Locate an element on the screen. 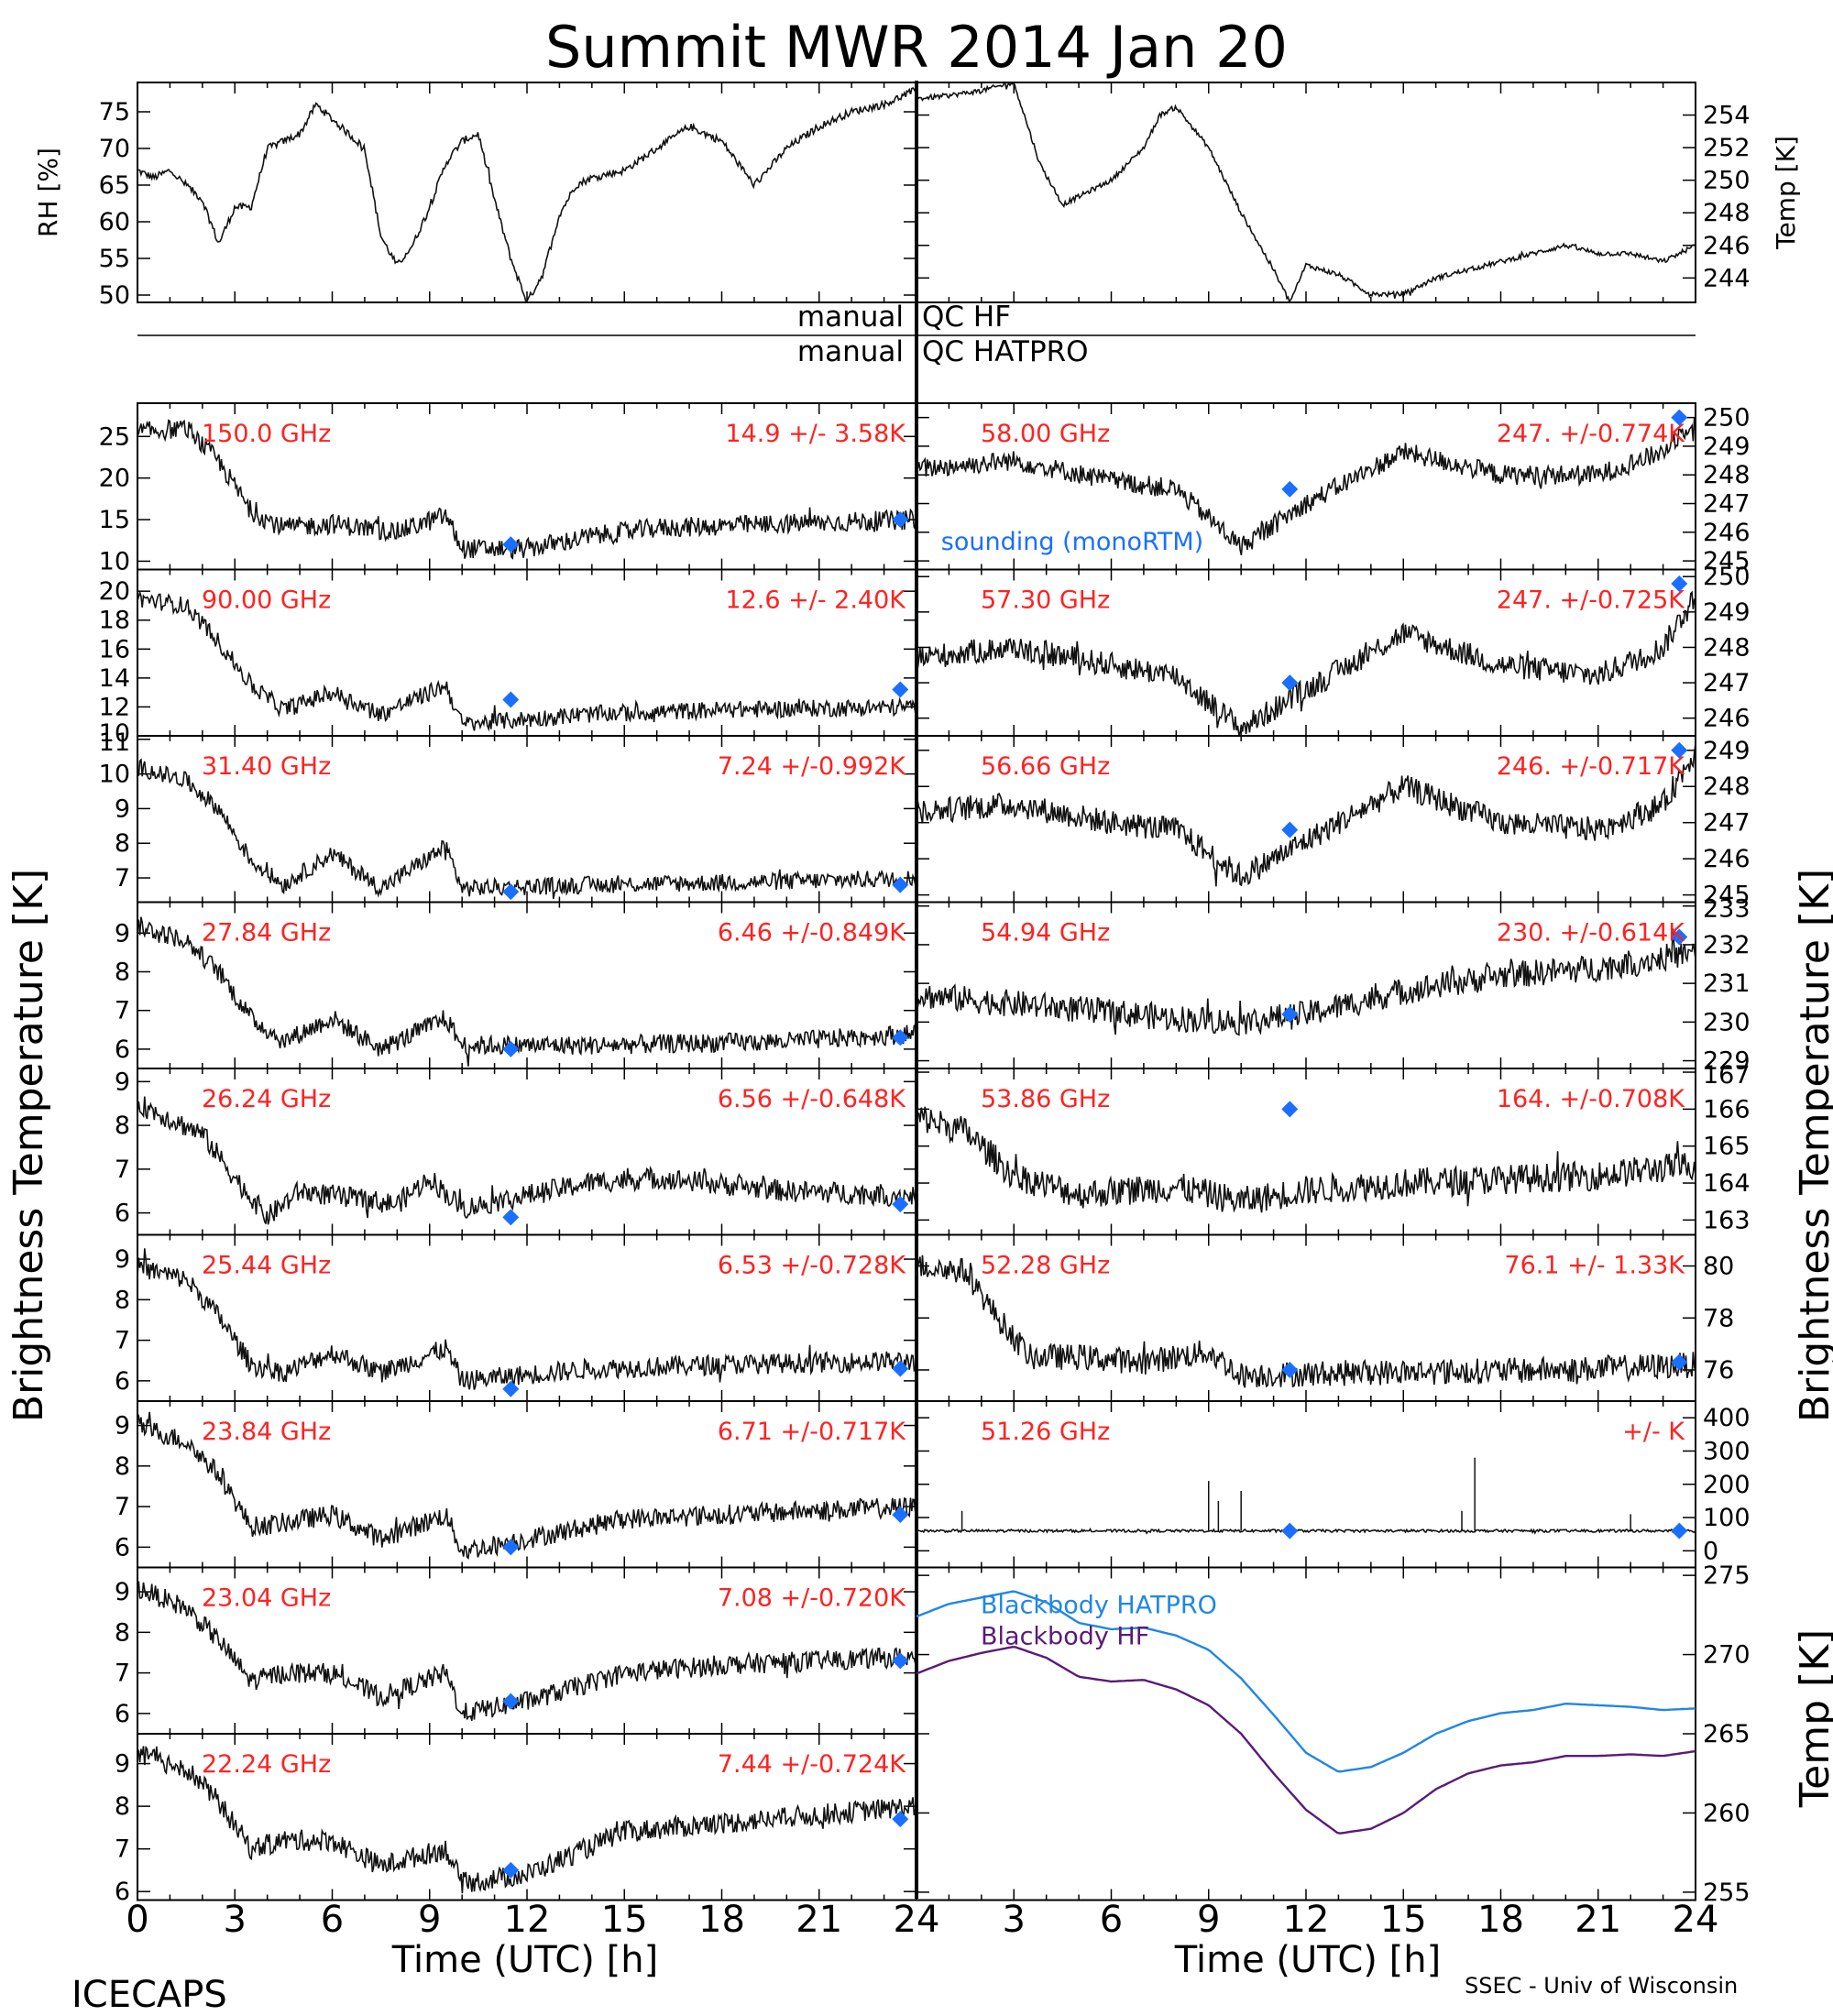  blackbody-ytick: 275 is located at coordinates (1727, 1575).